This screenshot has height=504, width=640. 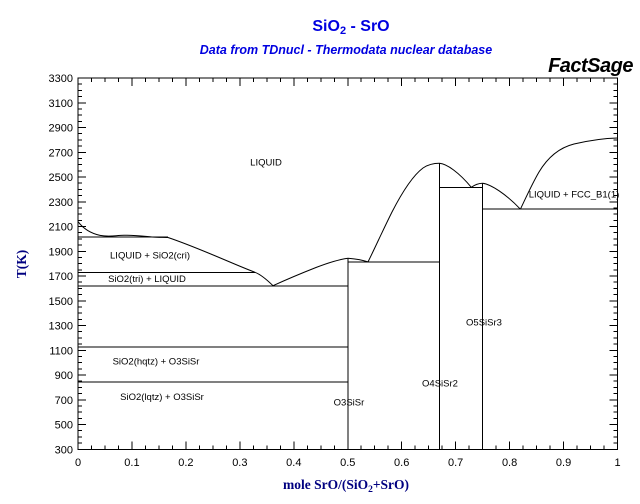 What do you see at coordinates (61, 351) in the screenshot?
I see `y-tick-label: 1100` at bounding box center [61, 351].